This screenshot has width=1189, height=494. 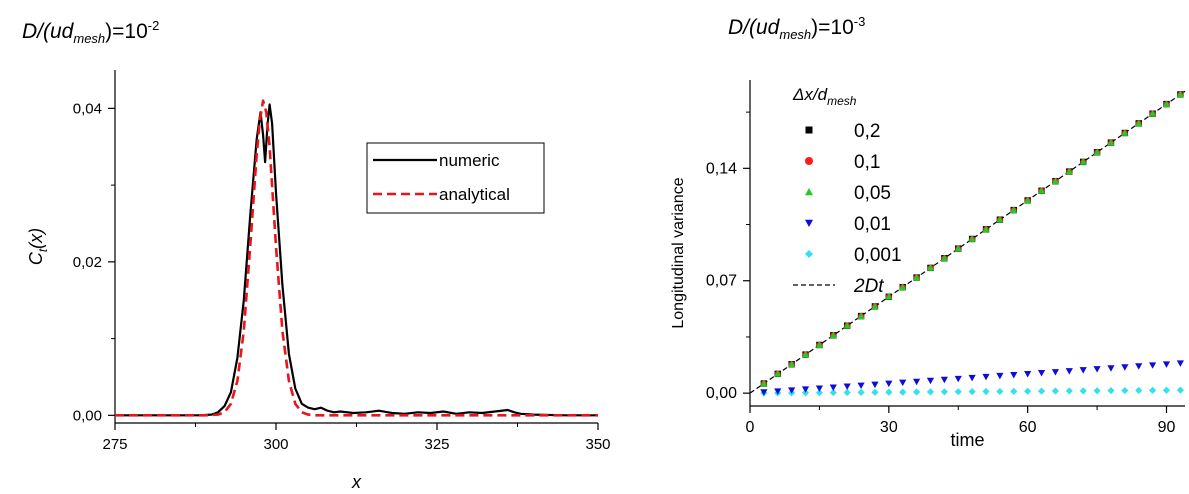 What do you see at coordinates (878, 255) in the screenshot?
I see `legend-label: 0,001` at bounding box center [878, 255].